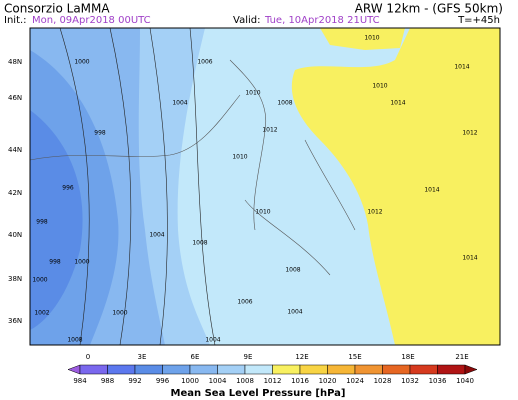 The image size is (518, 400). I want to click on lon-label: 0, so click(88, 357).